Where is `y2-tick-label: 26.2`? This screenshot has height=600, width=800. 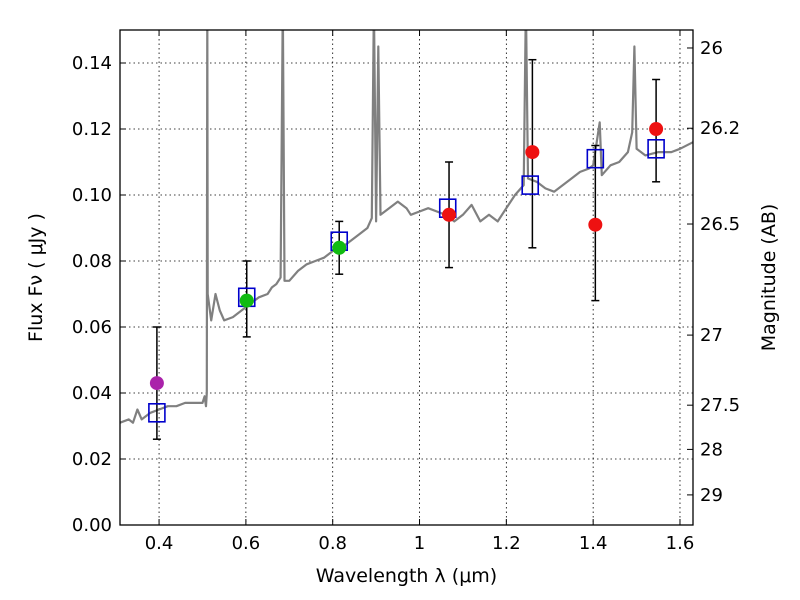
y2-tick-label: 26.2 is located at coordinates (720, 128).